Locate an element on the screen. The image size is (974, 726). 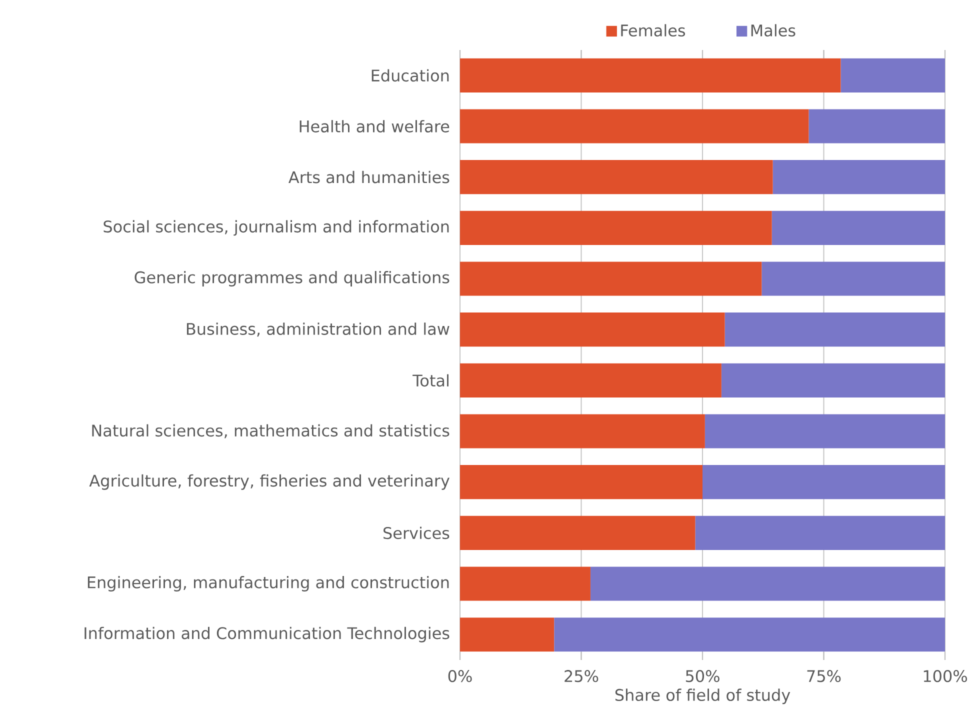
y-tick-label: Business, administration and law is located at coordinates (318, 329).